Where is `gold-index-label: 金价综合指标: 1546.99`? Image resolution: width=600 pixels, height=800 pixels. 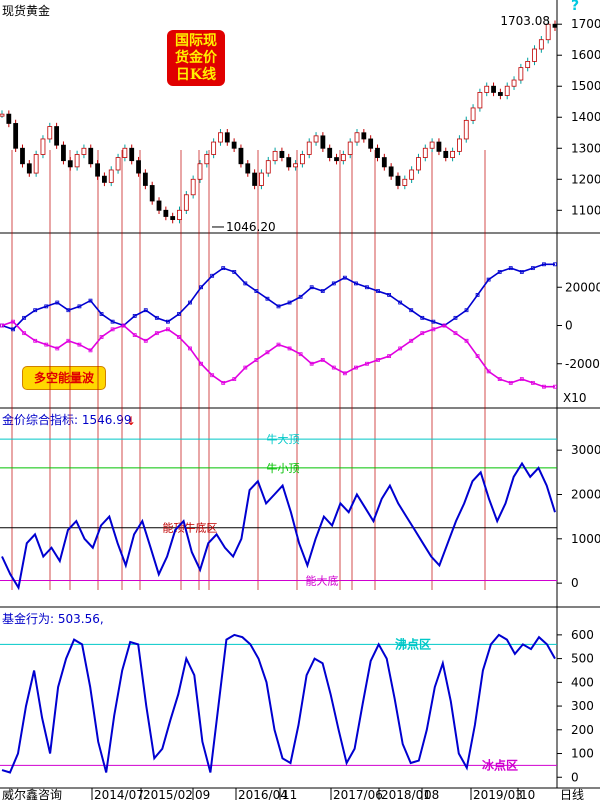 gold-index-label: 金价综合指标: 1546.99 is located at coordinates (67, 419).